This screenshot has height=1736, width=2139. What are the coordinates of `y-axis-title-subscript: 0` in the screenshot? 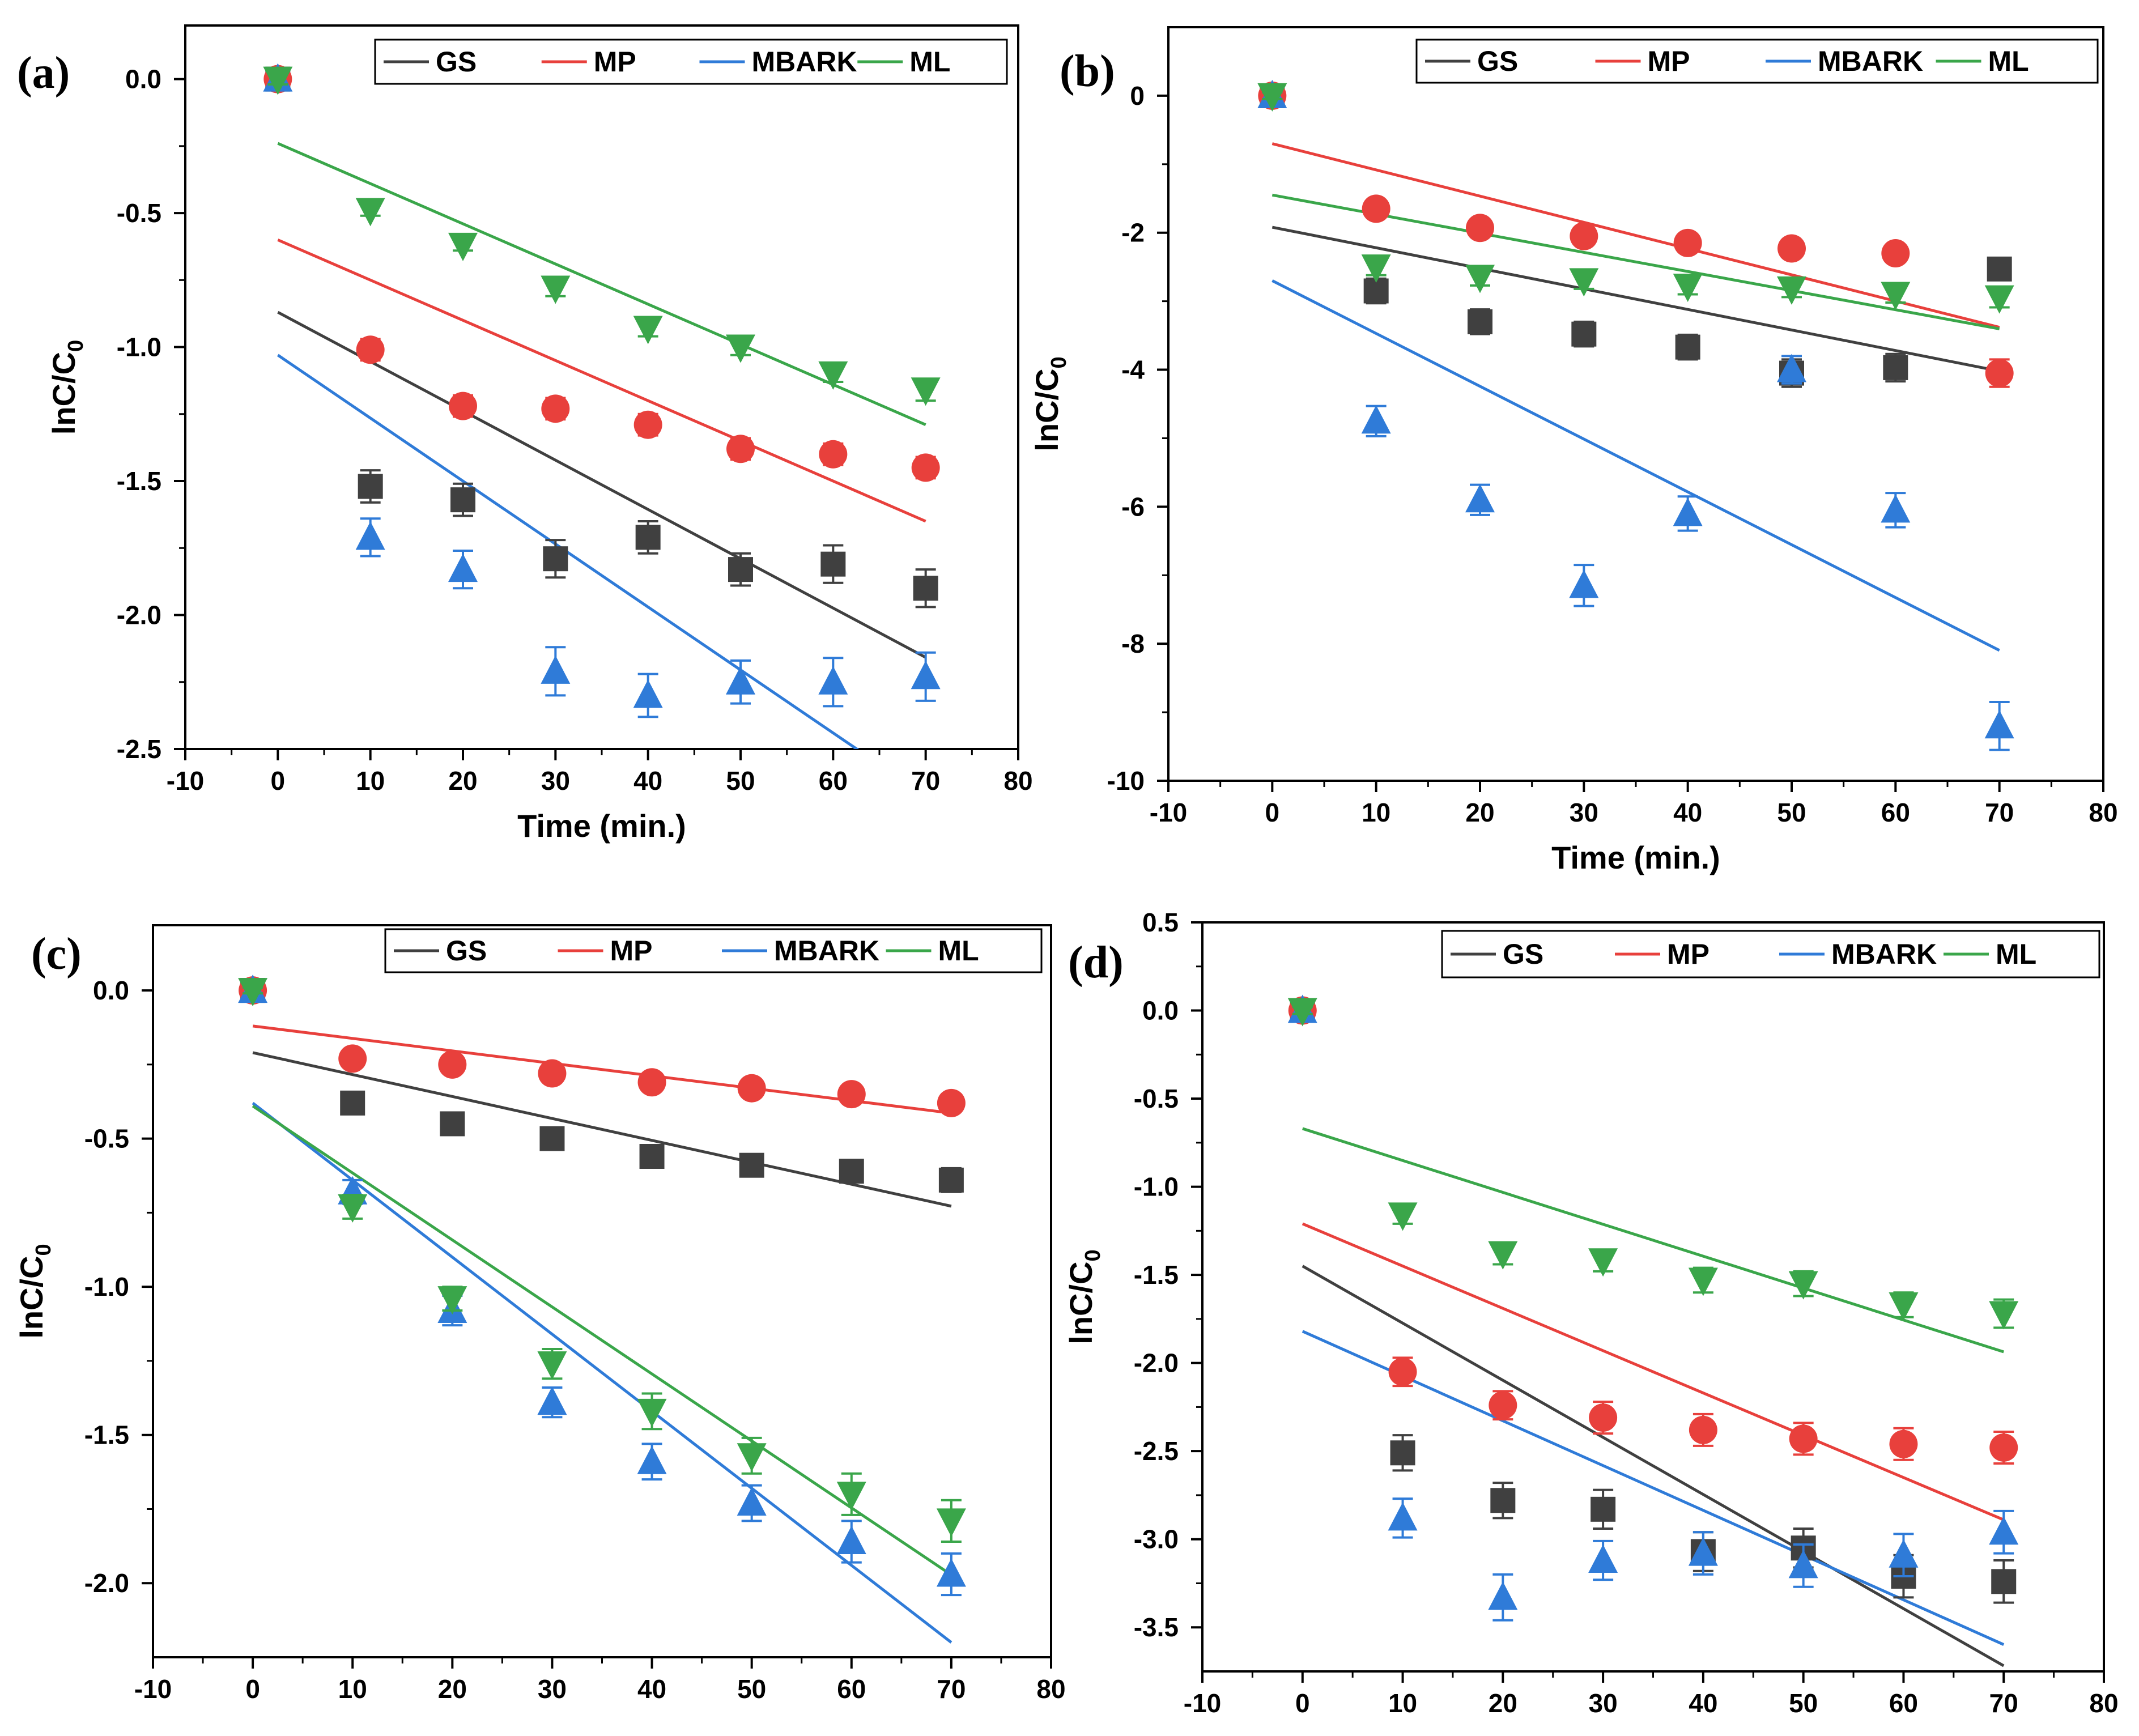 It's located at (1059, 362).